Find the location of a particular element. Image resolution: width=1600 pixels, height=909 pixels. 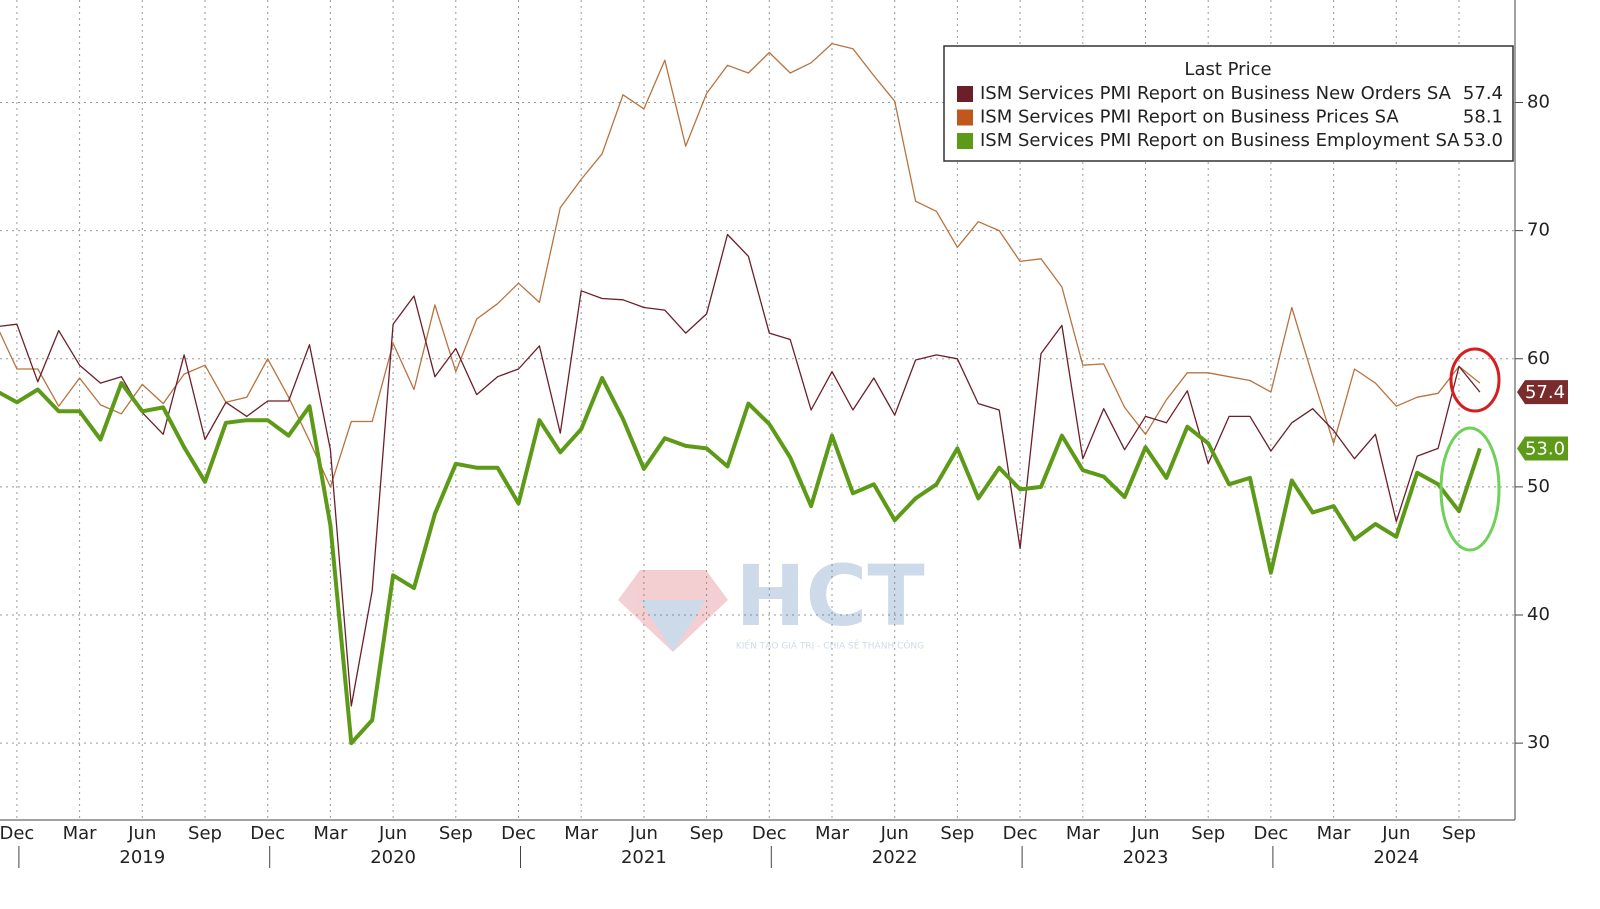

year-label: 2022 is located at coordinates (895, 857).